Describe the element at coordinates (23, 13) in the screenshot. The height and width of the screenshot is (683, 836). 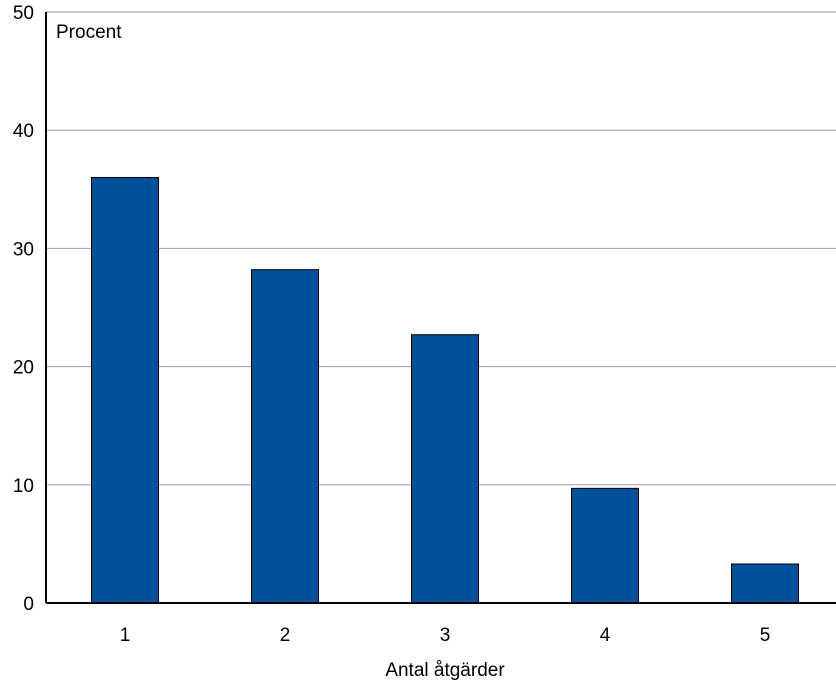
I see `y-tick-label: 50` at that location.